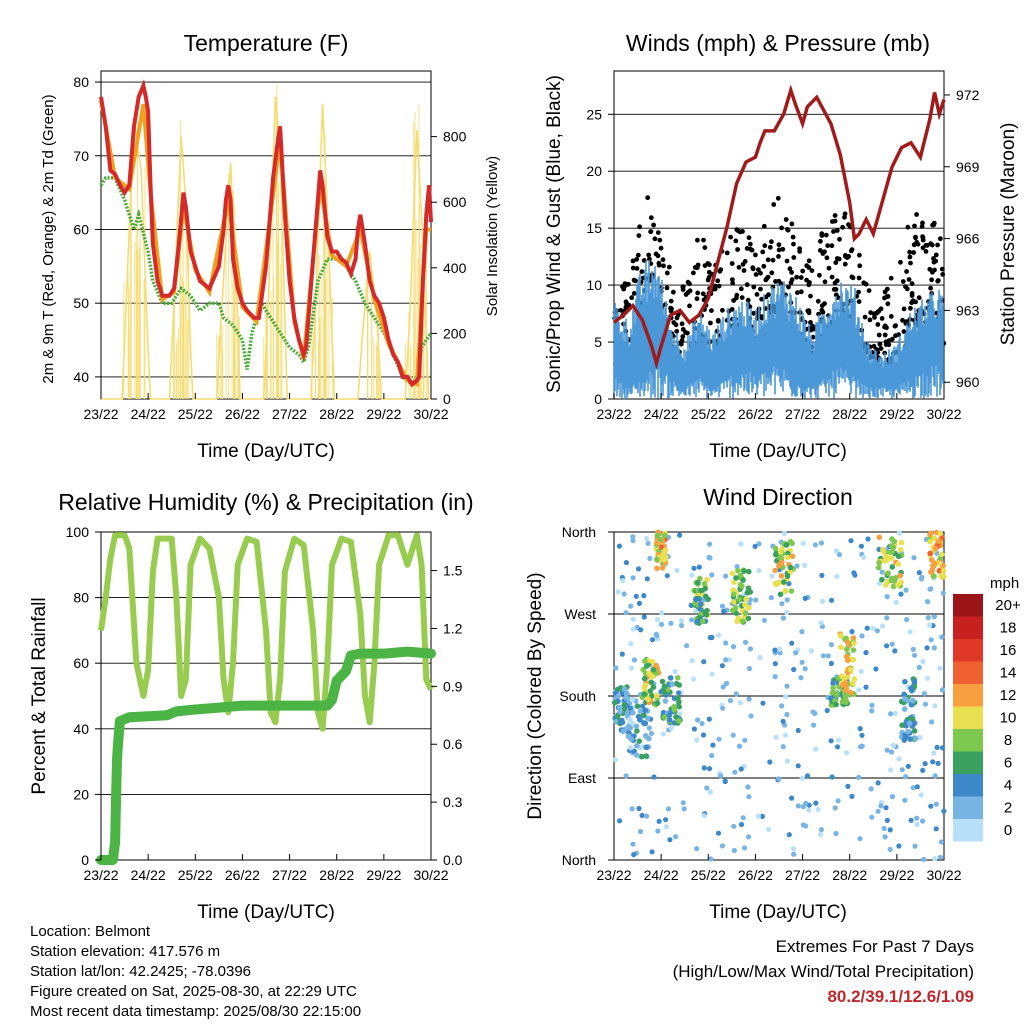 Image resolution: width=1024 pixels, height=1024 pixels. What do you see at coordinates (613, 875) in the screenshot?
I see `x-tick-label: 23/22` at bounding box center [613, 875].